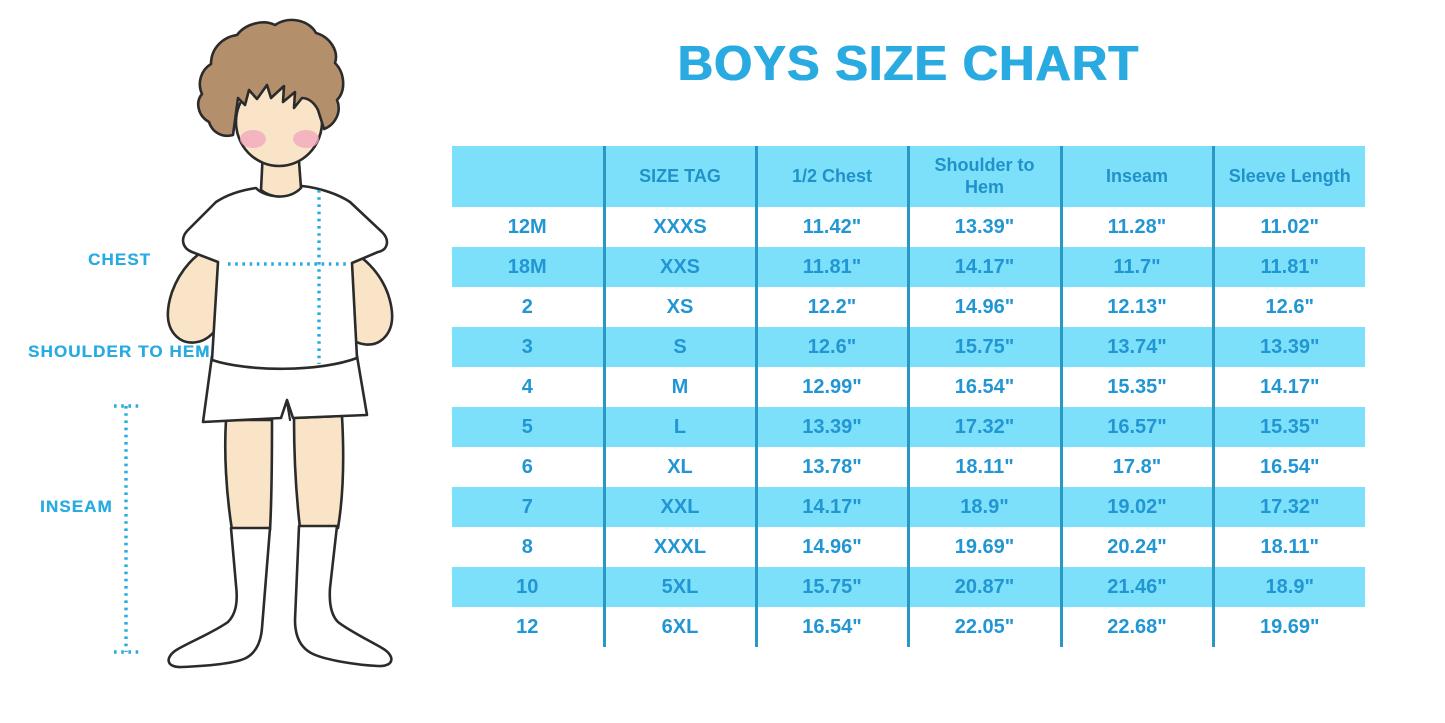 The image size is (1445, 723). I want to click on table-cell: S, so click(679, 347).